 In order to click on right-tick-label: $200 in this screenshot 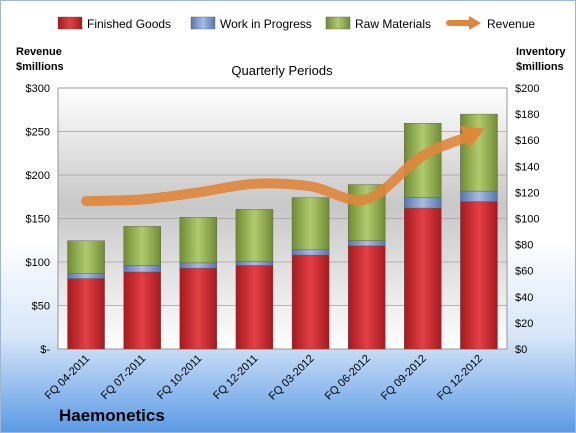, I will do `click(527, 89)`.